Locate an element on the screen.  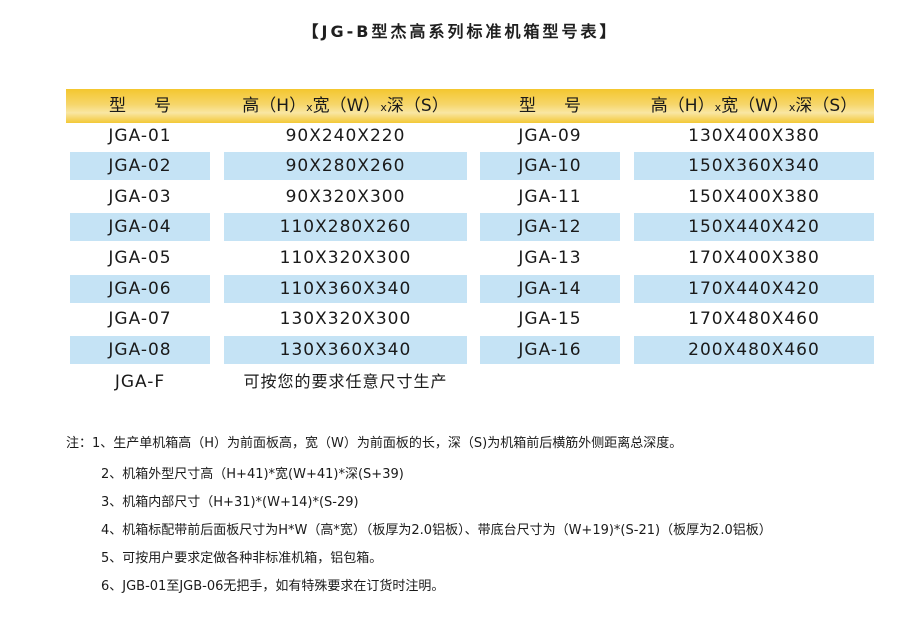
note-line-2: 2、机箱外型尺寸高（H+41)*宽(W+41)*深(S+39) is located at coordinates (252, 474).